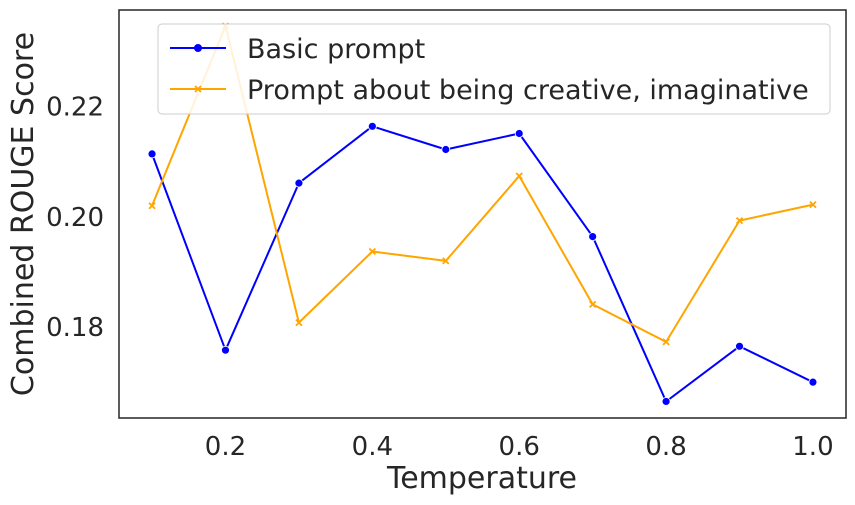 Image resolution: width=855 pixels, height=505 pixels. I want to click on legend-frame, so click(494, 69).